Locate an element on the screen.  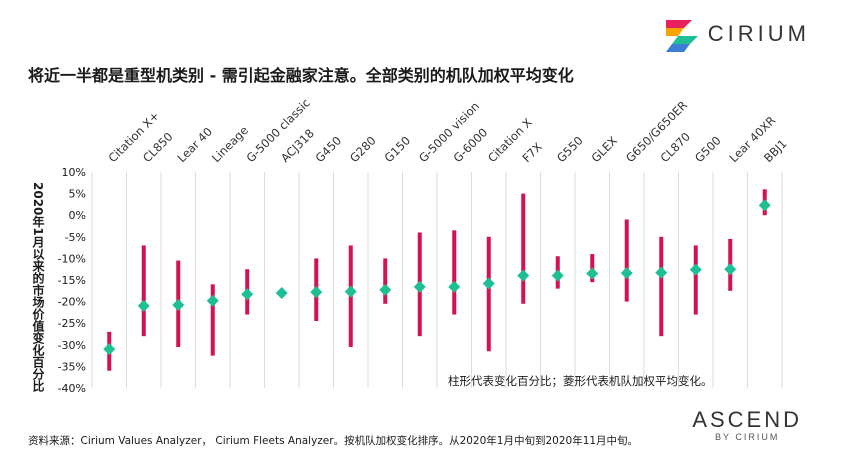
chart-title: 将近一半都是重型机类别 - 需引起金融家注意。全部类别的机队加权平均变化 is located at coordinates (301, 75).